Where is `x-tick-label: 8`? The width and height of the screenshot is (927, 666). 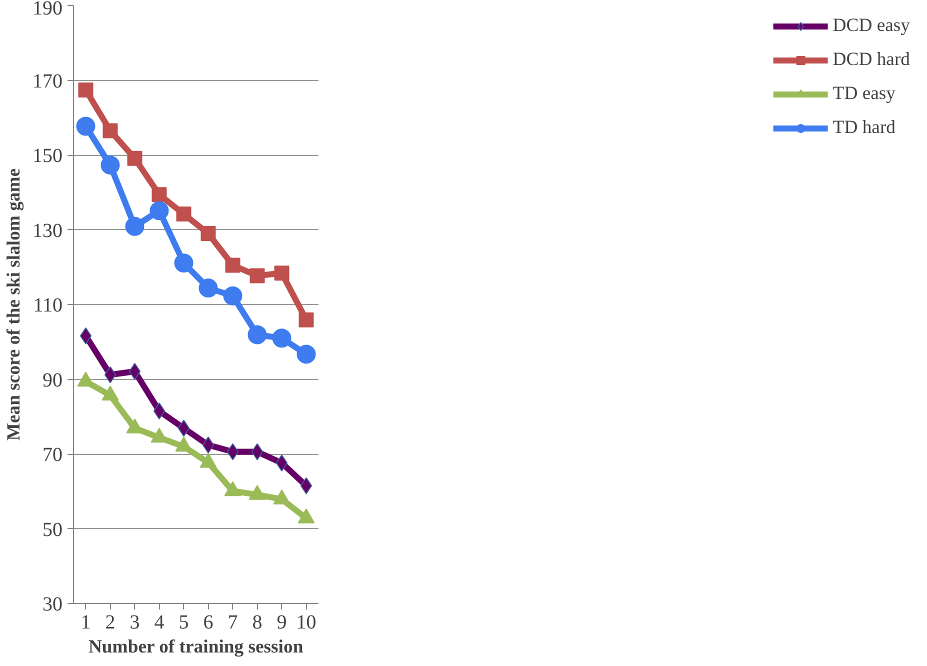
x-tick-label: 8 is located at coordinates (257, 623).